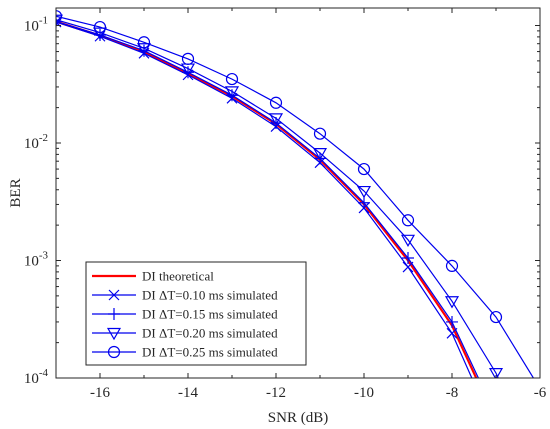 The width and height of the screenshot is (550, 429). I want to click on x-tick-label: -12, so click(276, 393).